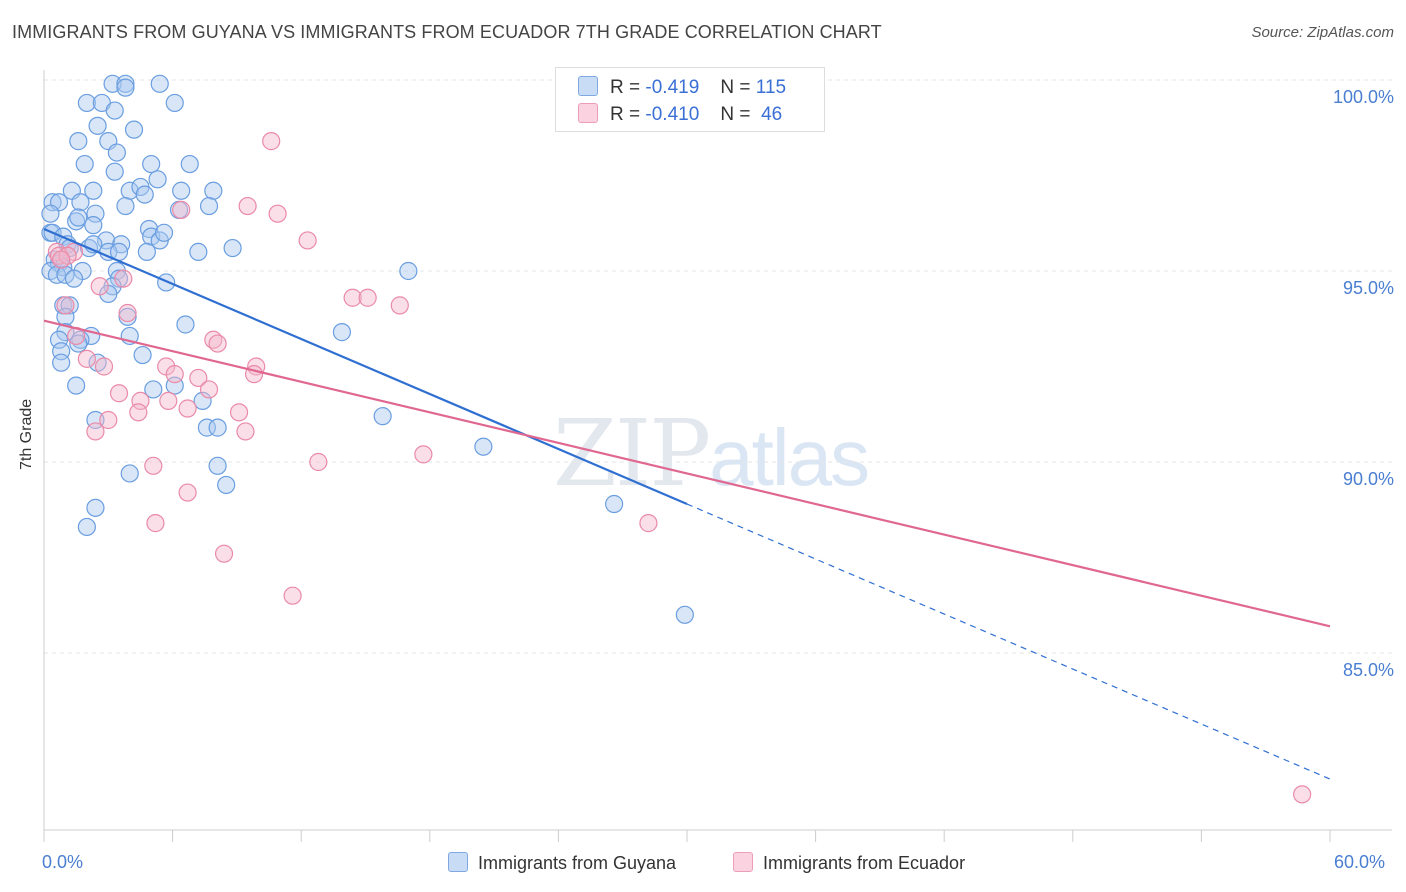  Describe the element at coordinates (1368, 479) in the screenshot. I see `y-tick-label-90: 90.0%` at that location.